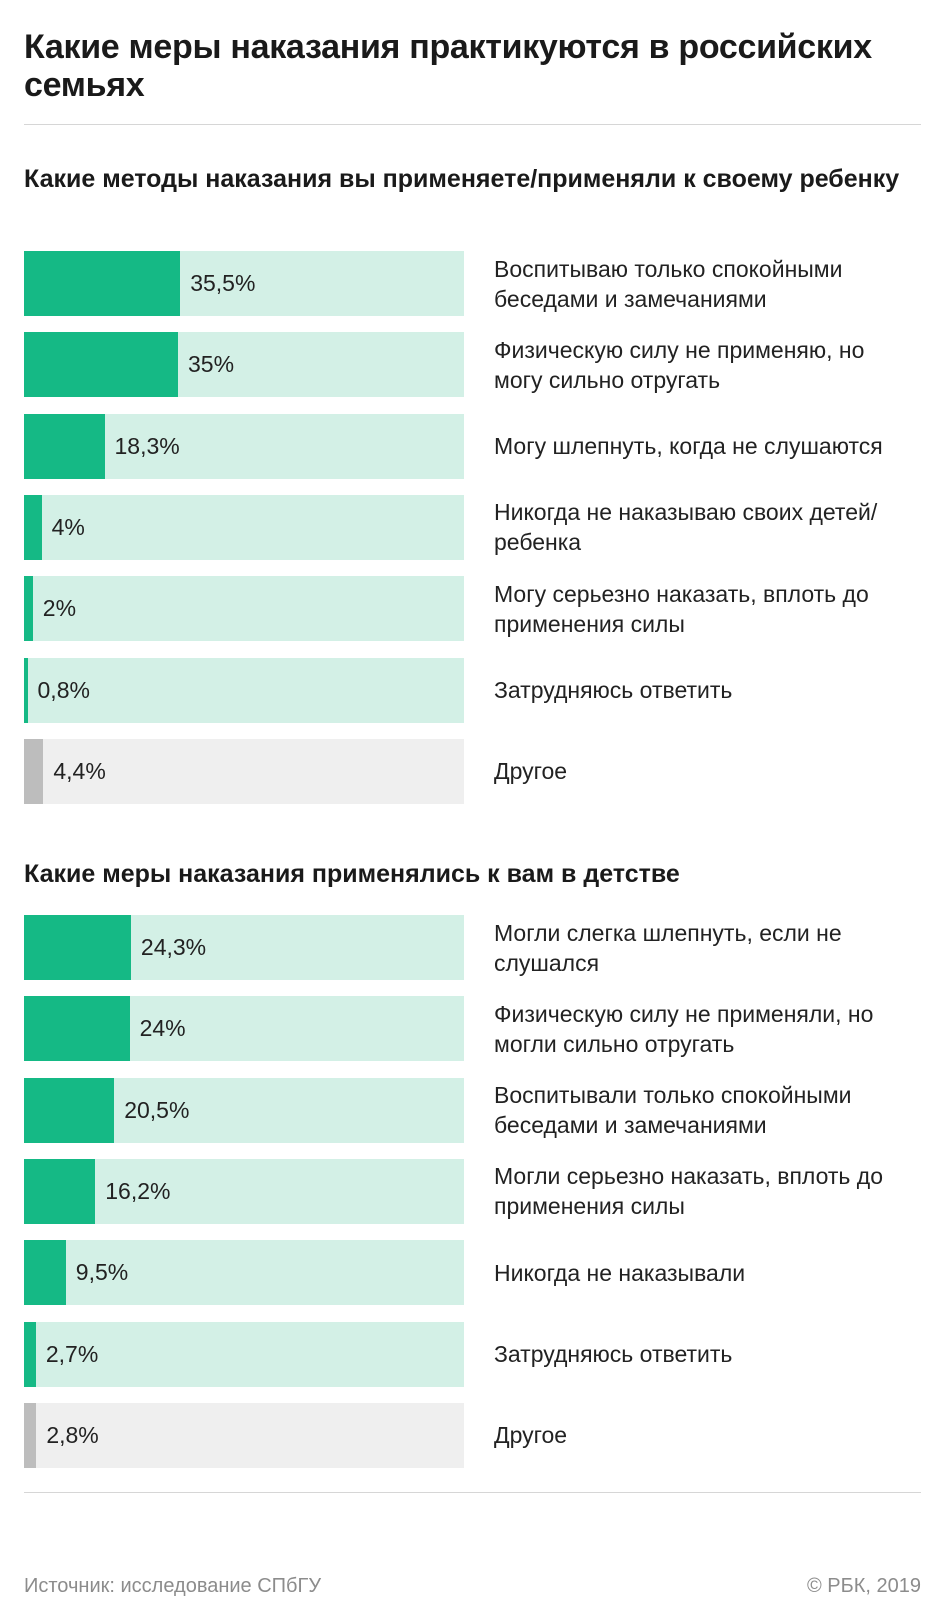 The image size is (945, 1620). Describe the element at coordinates (68, 526) in the screenshot. I see `bar-value-label: 4%` at that location.